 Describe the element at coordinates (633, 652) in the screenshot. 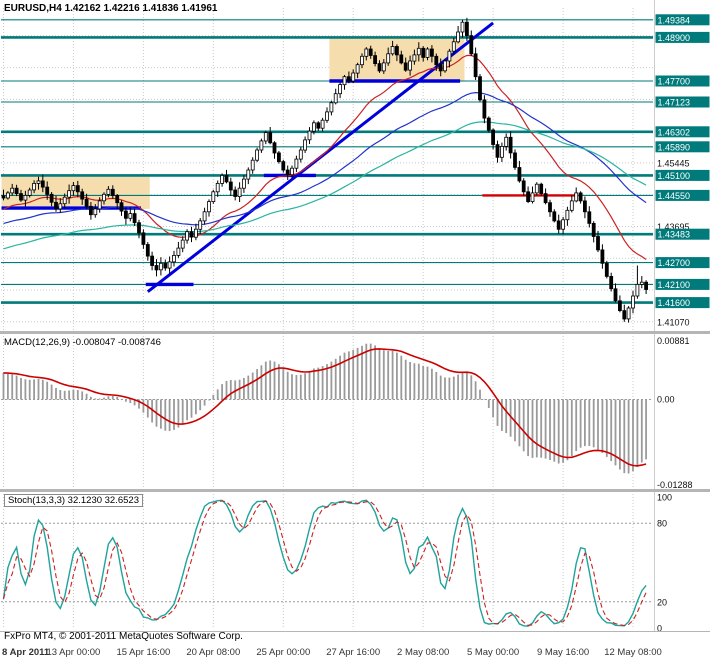

I see `time-axis-label: 12 May 08:00` at that location.